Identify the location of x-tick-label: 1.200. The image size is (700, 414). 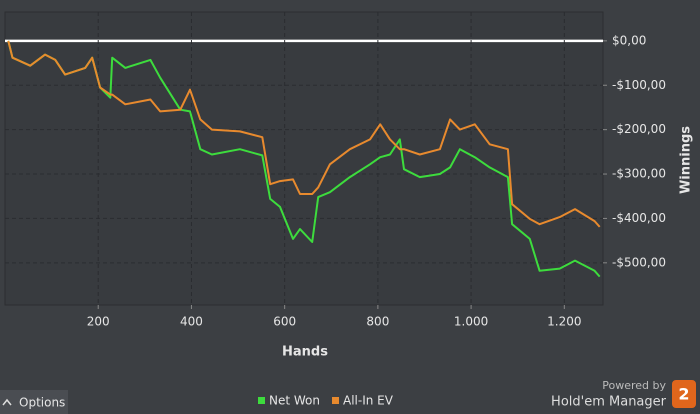
(564, 322).